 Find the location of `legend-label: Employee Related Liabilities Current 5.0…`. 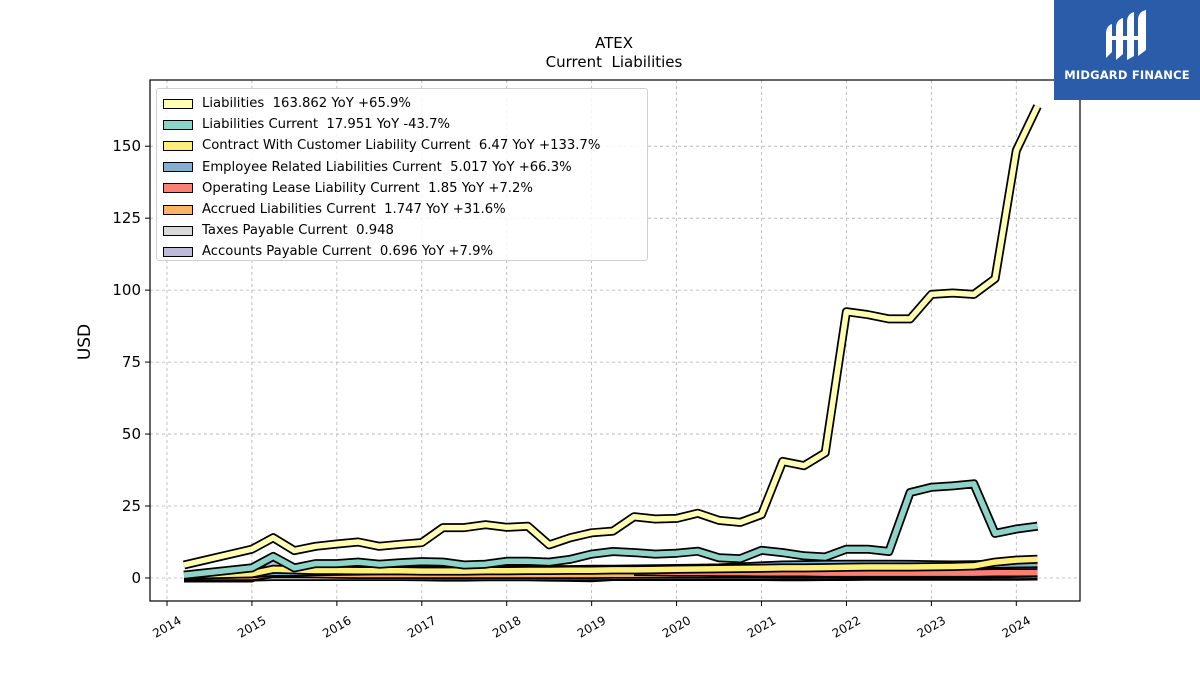

legend-label: Employee Related Liabilities Current 5.0… is located at coordinates (387, 167).